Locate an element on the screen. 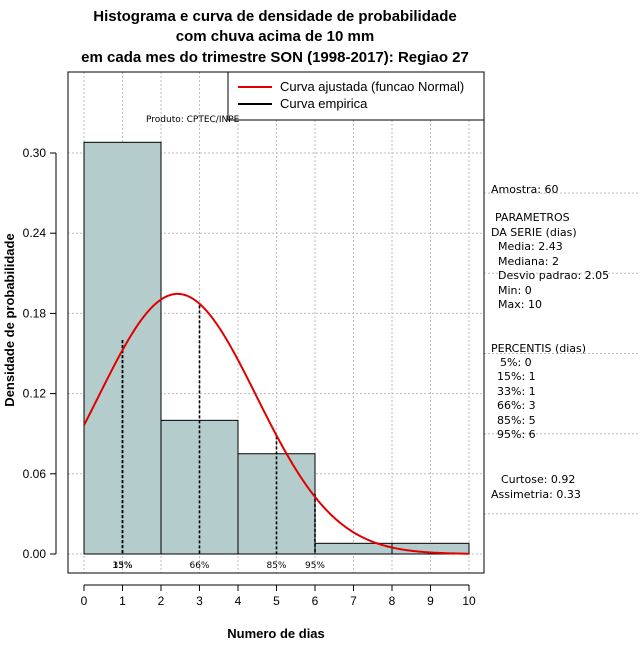 Image resolution: width=640 pixels, height=660 pixels. stat-mediana: Mediana: 2 is located at coordinates (528, 261).